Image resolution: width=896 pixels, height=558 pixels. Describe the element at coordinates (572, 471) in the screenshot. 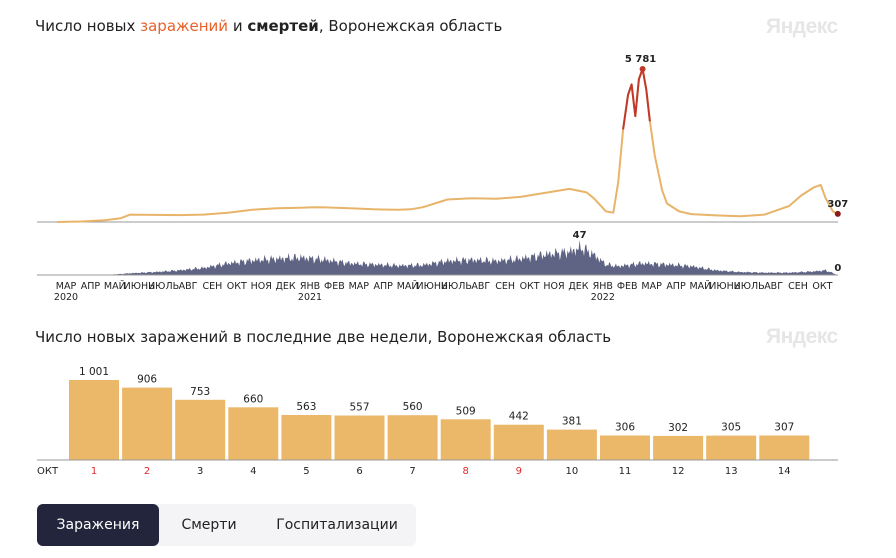

I see `day-tick-label: 10` at that location.